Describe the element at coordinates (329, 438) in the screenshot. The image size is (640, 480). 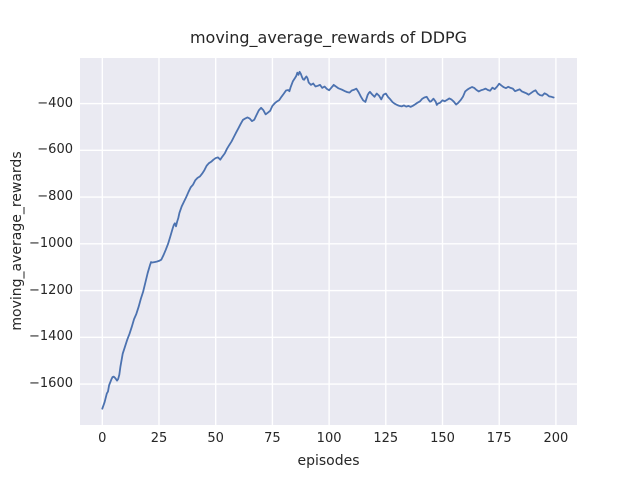
I see `x-tick-label: 100` at that location.